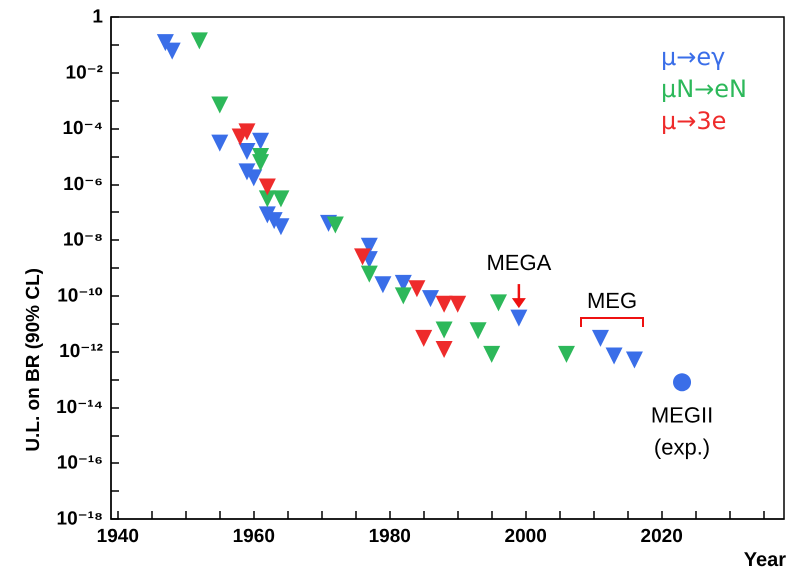  I want to click on text: μN→eN, so click(704, 89).